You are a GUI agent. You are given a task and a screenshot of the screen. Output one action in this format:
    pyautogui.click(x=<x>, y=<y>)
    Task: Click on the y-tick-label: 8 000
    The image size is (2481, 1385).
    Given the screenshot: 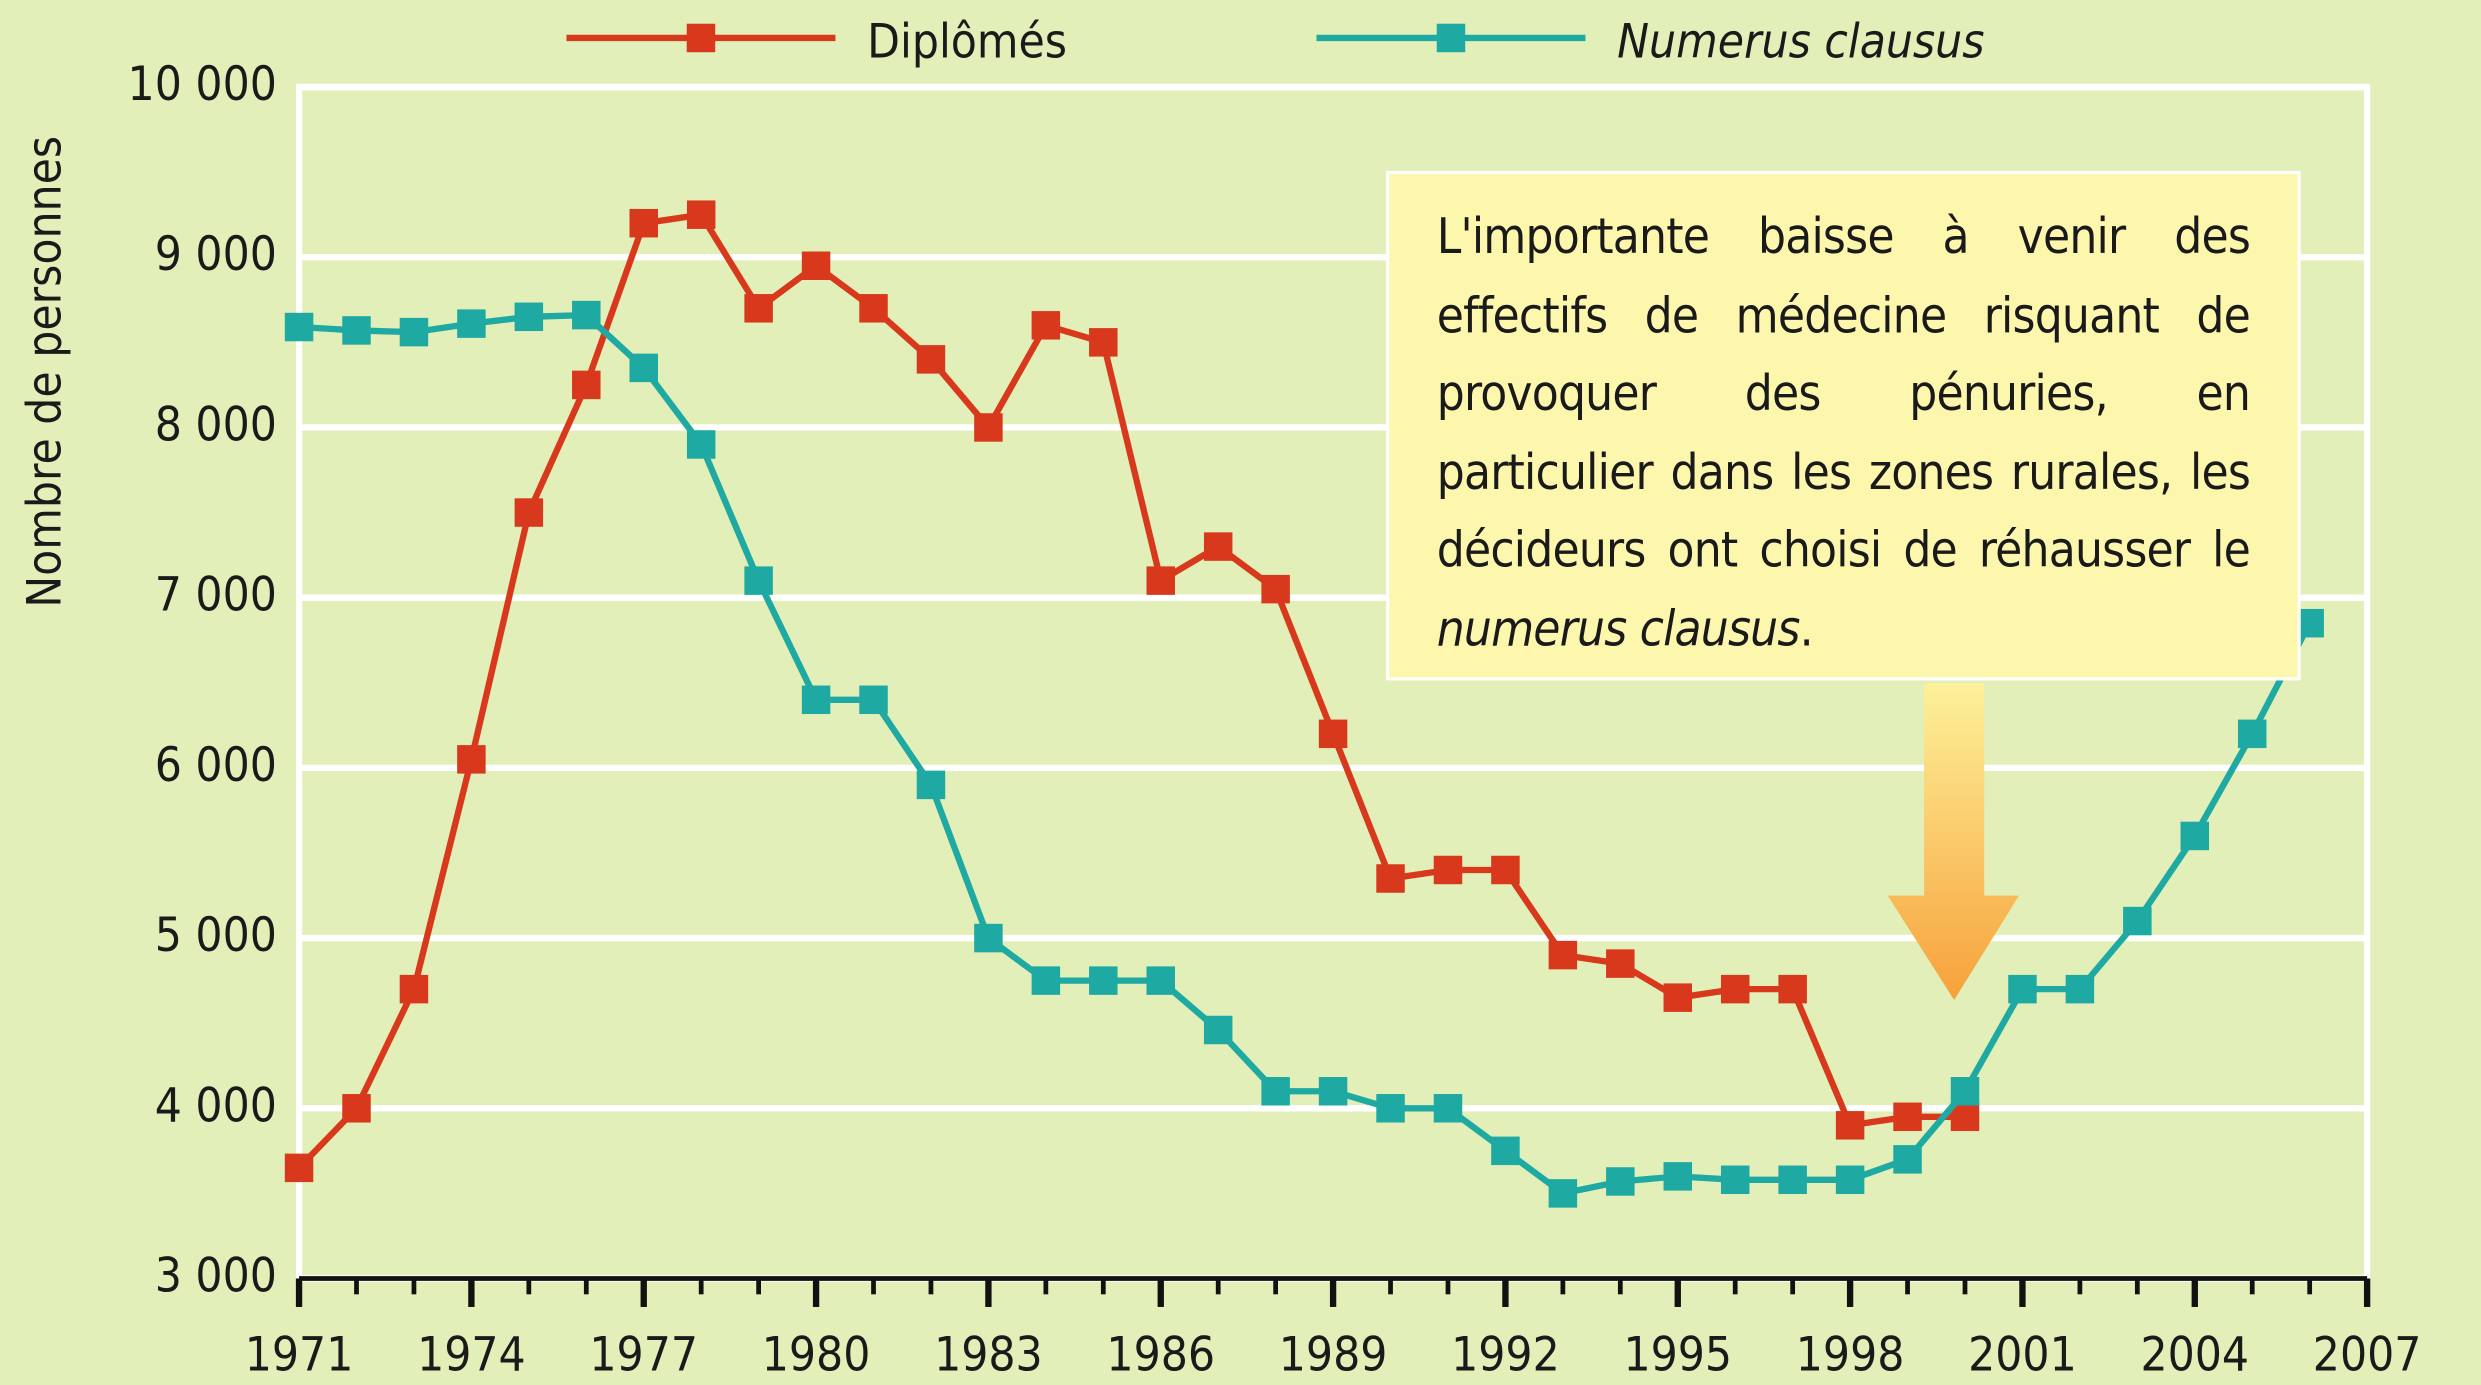 What is the action you would take?
    pyautogui.click(x=216, y=424)
    